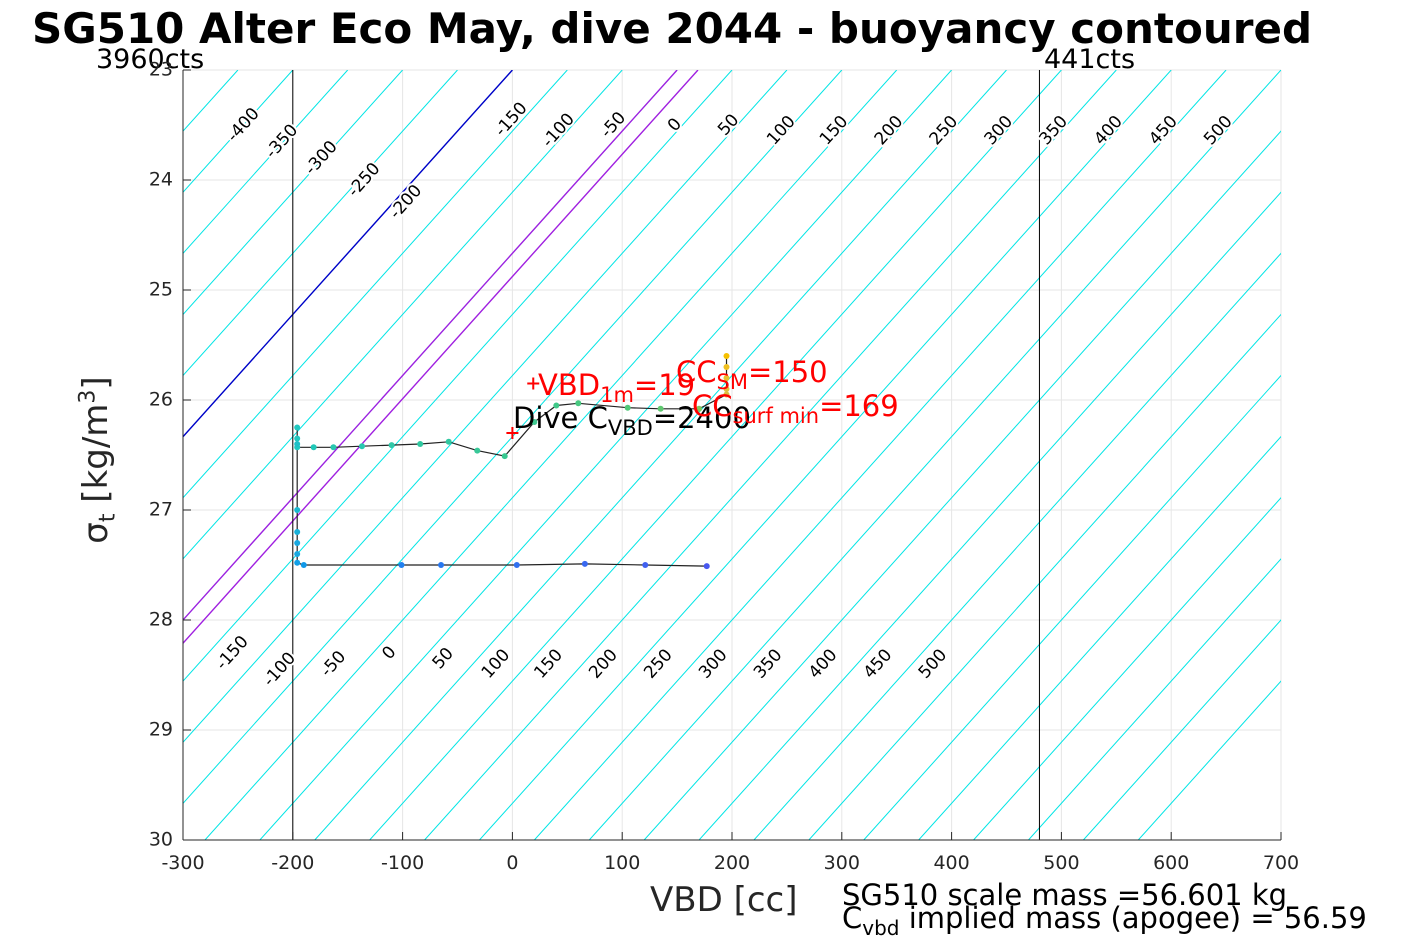 The image size is (1417, 945). What do you see at coordinates (182, 863) in the screenshot?
I see `x-tick-label: -300` at bounding box center [182, 863].